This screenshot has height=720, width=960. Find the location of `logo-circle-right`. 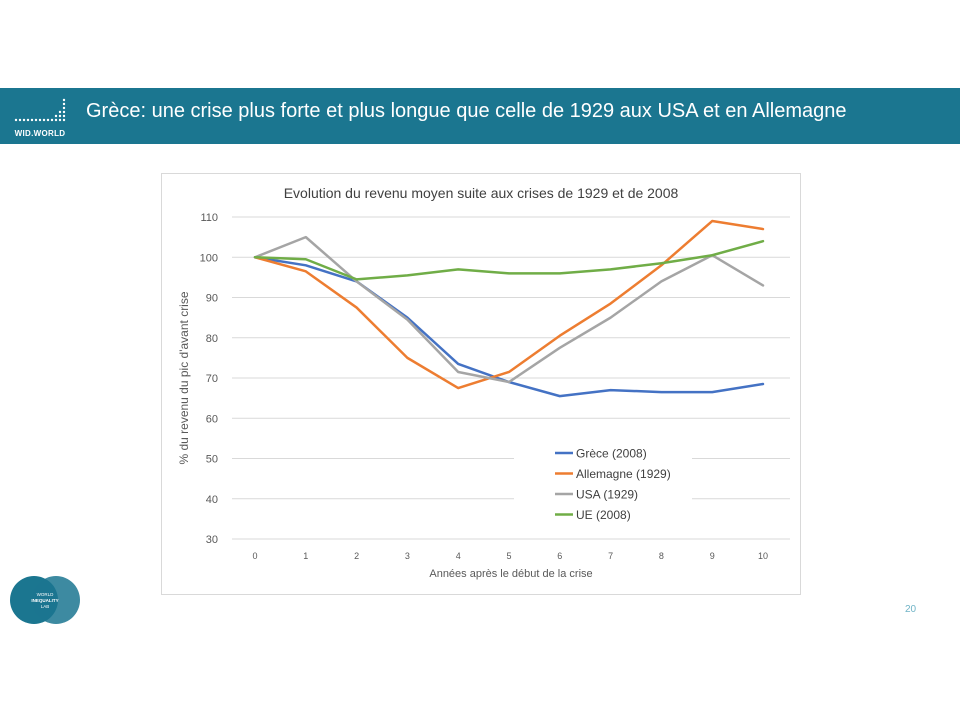

logo-circle-right is located at coordinates (56, 600).